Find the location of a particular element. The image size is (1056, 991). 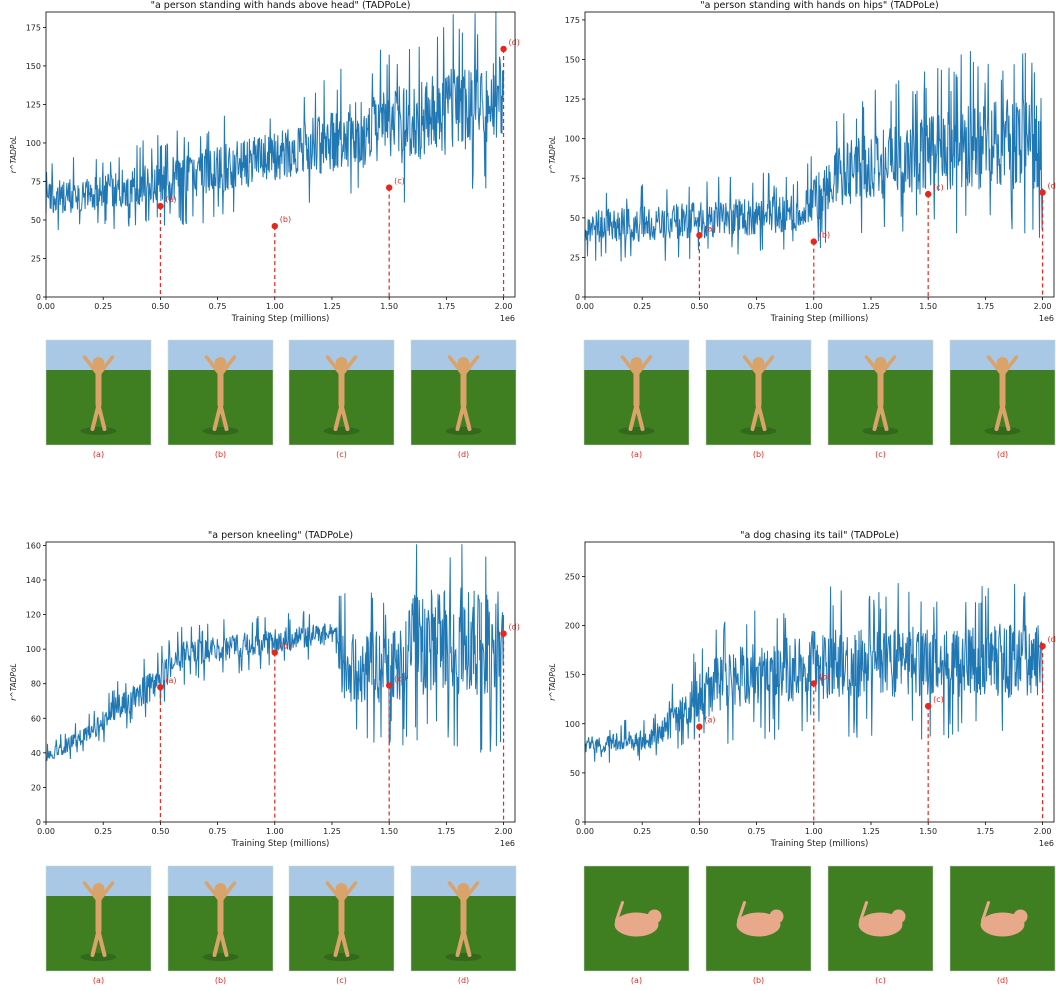

chart-title: "a dog chasing its tail" (TADPoLe) is located at coordinates (819, 535).